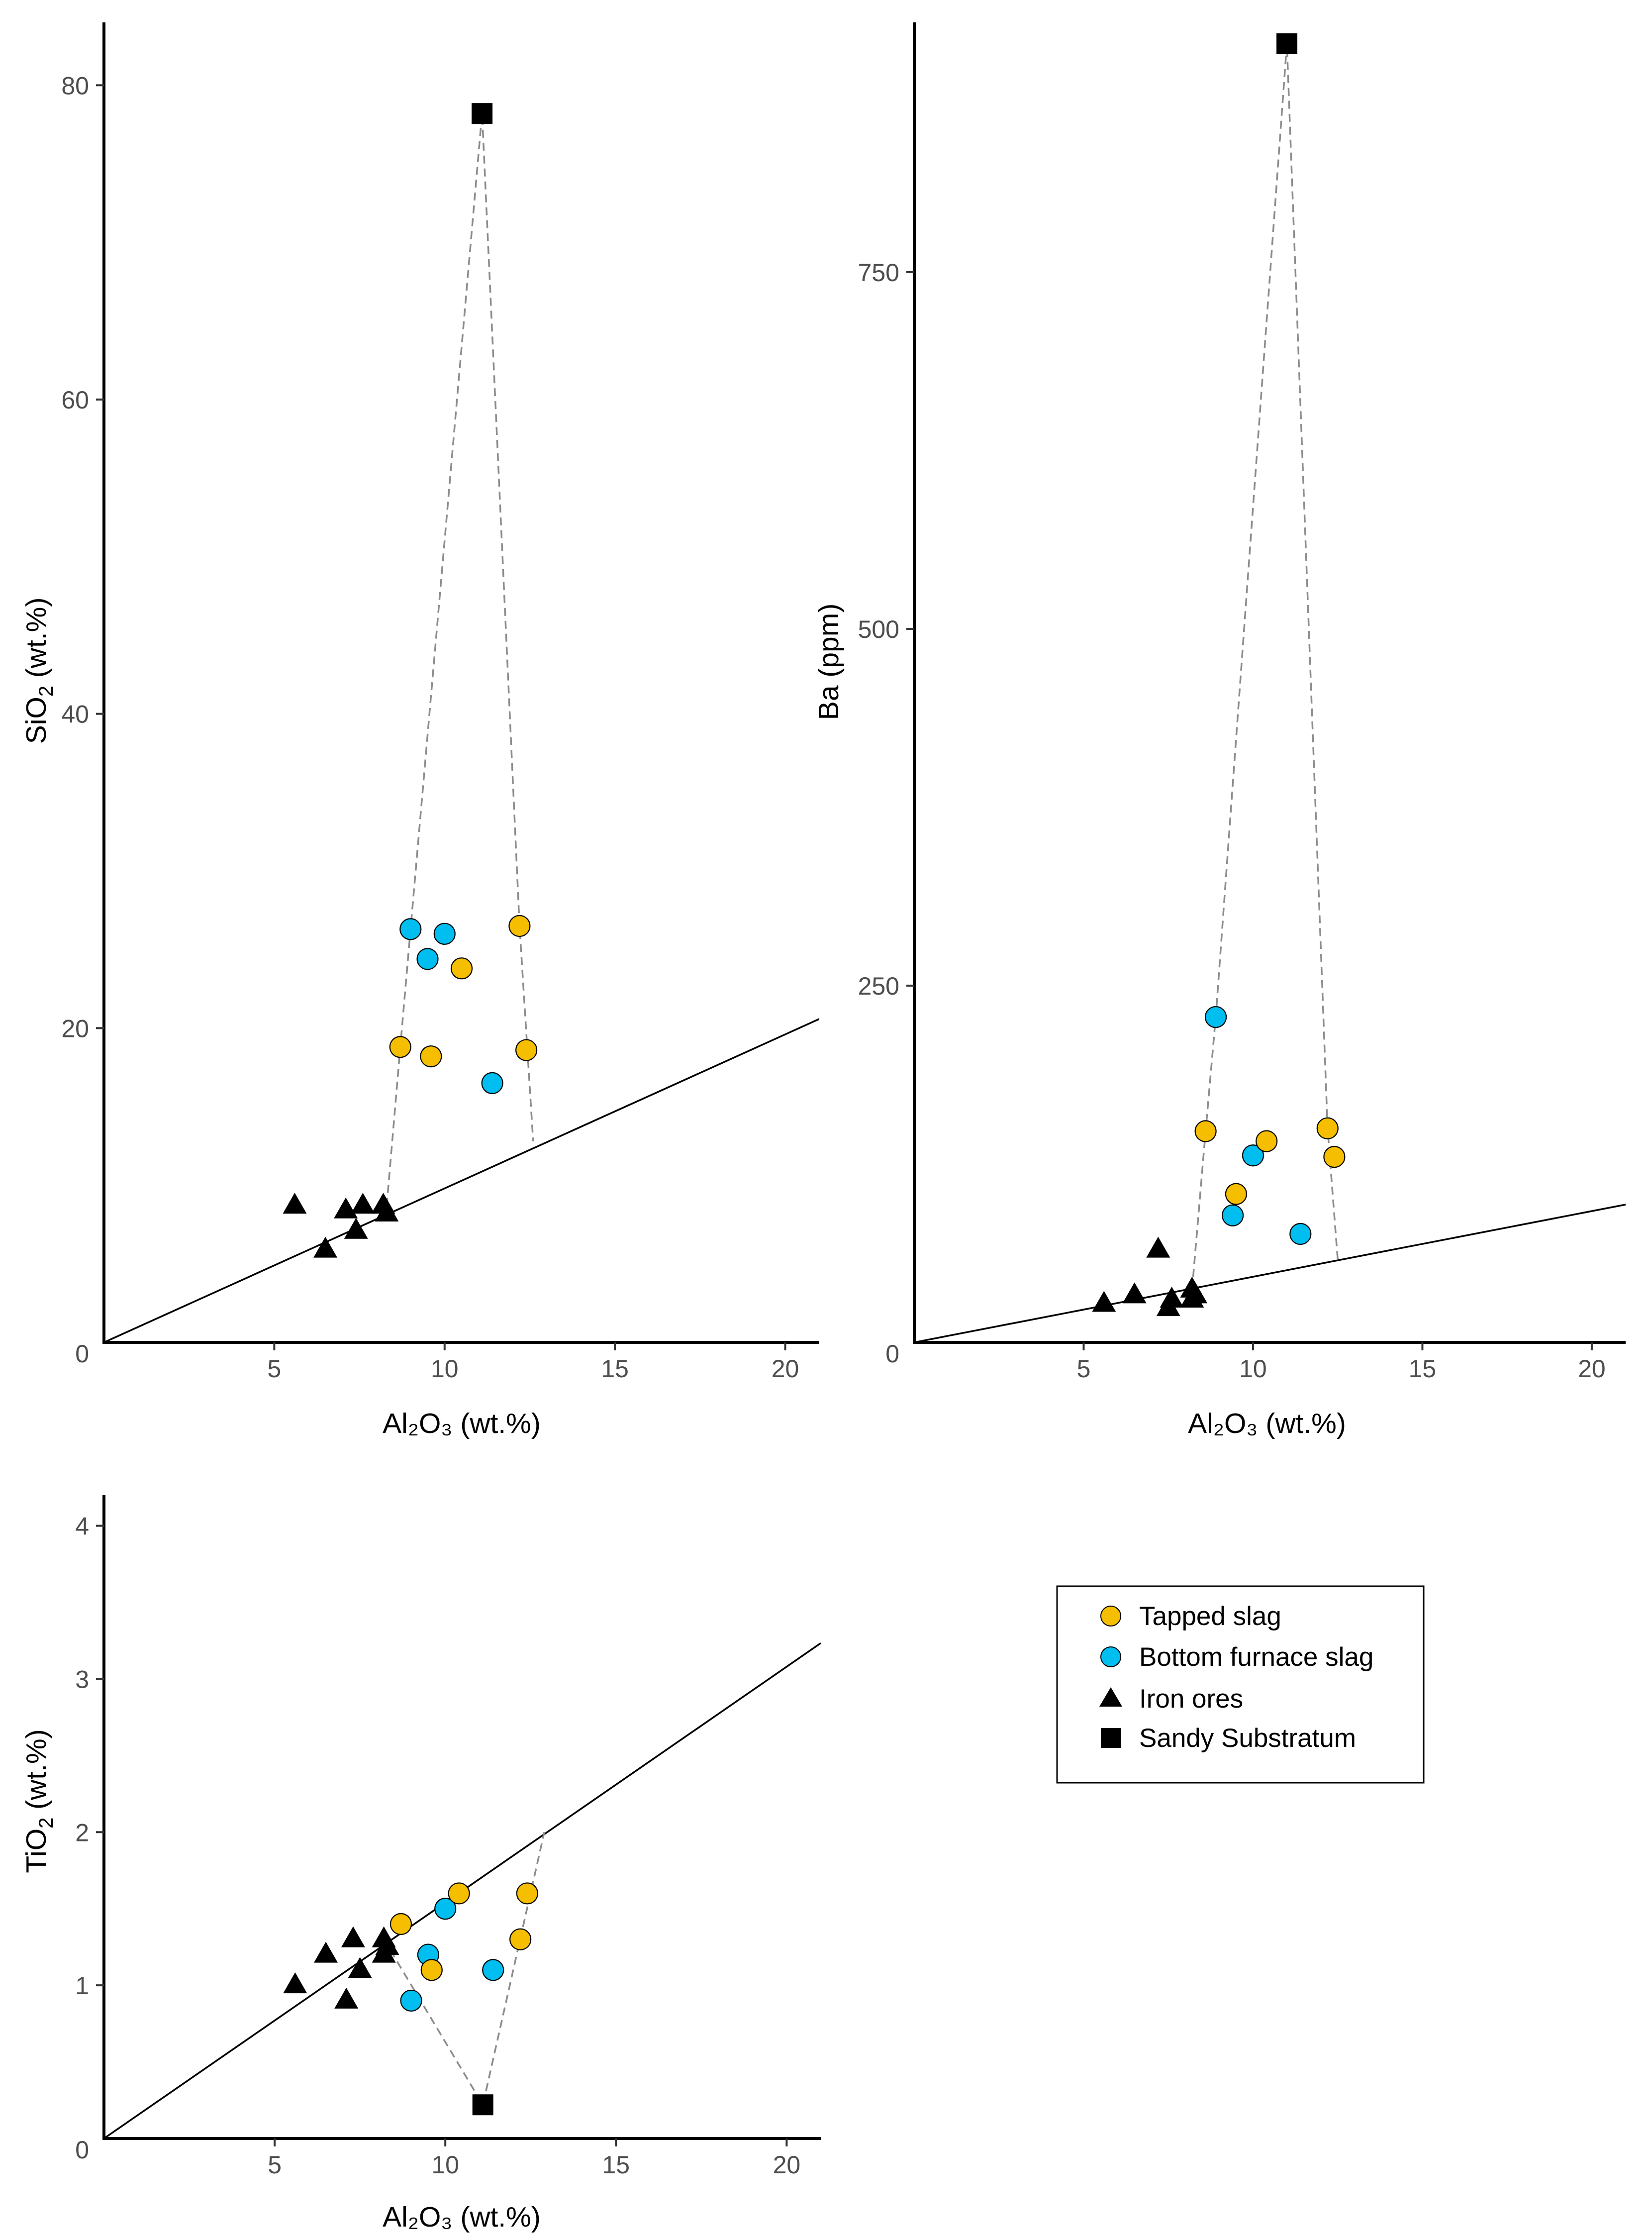 This screenshot has width=1652, height=2237. I want to click on sio2-y-tick-label: 60, so click(75, 400).